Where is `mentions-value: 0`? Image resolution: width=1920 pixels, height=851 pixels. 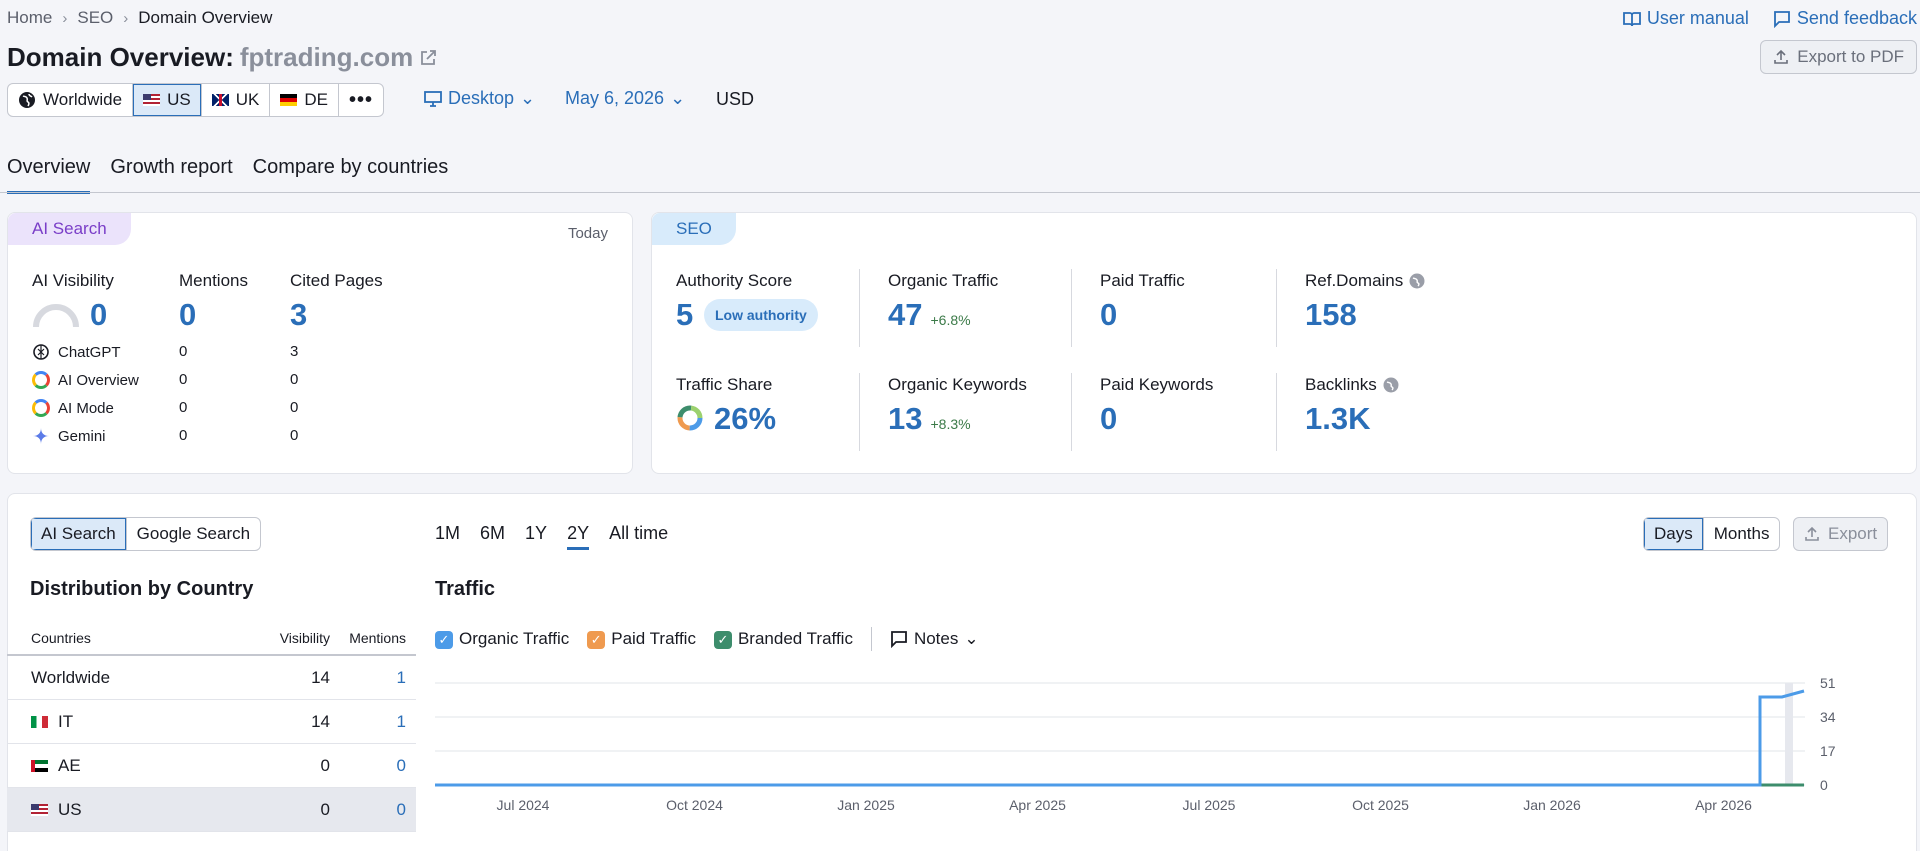
mentions-value: 0 is located at coordinates (188, 314).